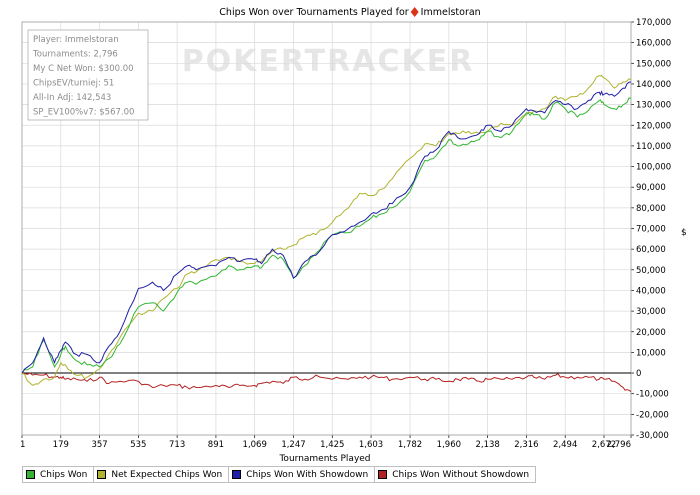 This screenshot has height=495, width=700. I want to click on chart-title-text: Chips Won over Tournaments Played for, so click(313, 12).